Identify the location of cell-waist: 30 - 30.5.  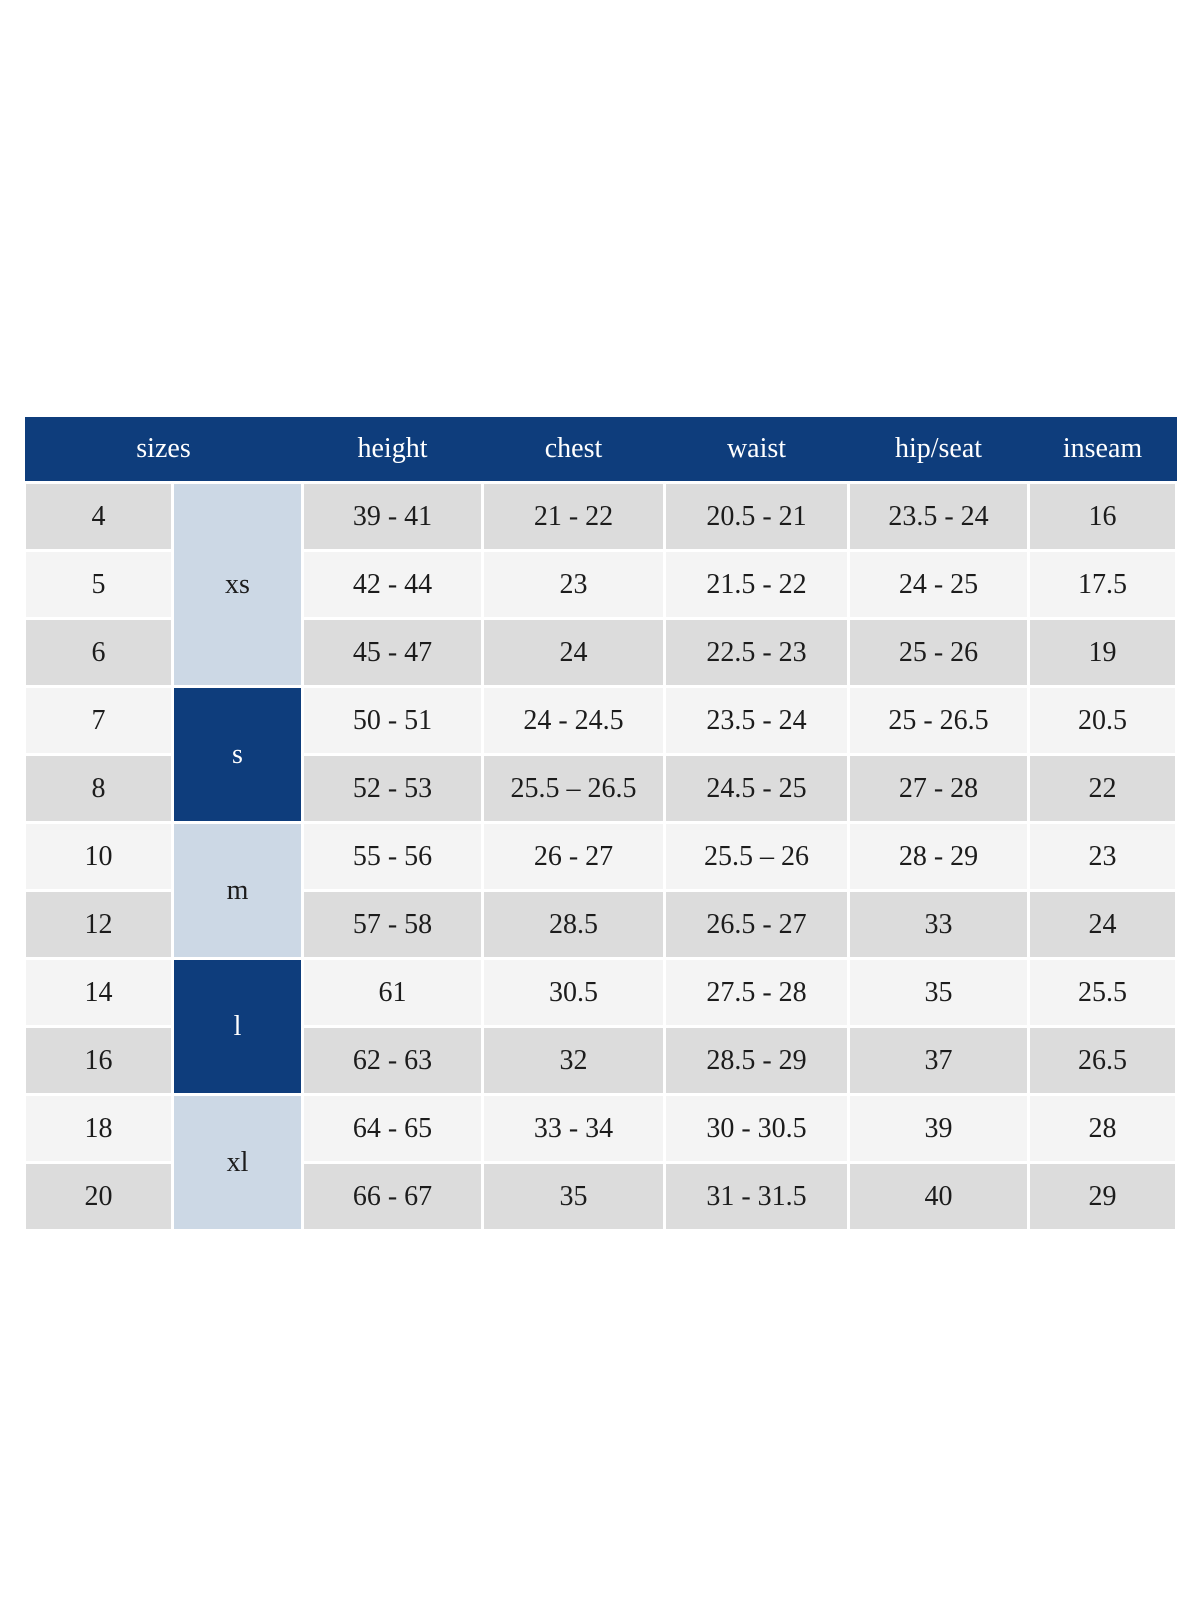
(756, 1128).